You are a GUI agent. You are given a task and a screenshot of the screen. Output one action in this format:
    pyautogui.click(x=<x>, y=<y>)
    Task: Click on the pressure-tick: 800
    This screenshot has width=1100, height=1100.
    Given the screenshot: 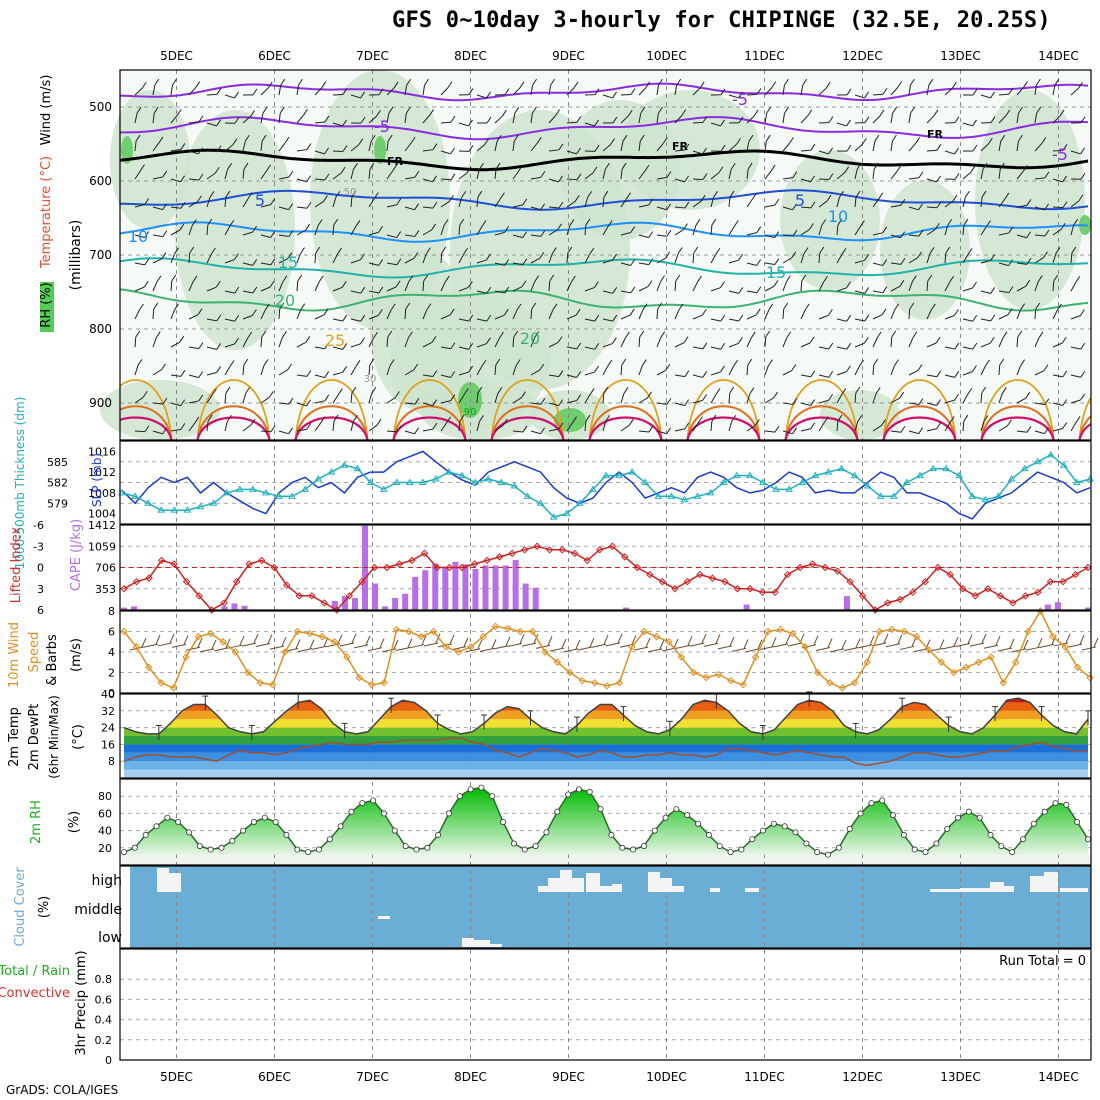 What is the action you would take?
    pyautogui.click(x=100, y=329)
    